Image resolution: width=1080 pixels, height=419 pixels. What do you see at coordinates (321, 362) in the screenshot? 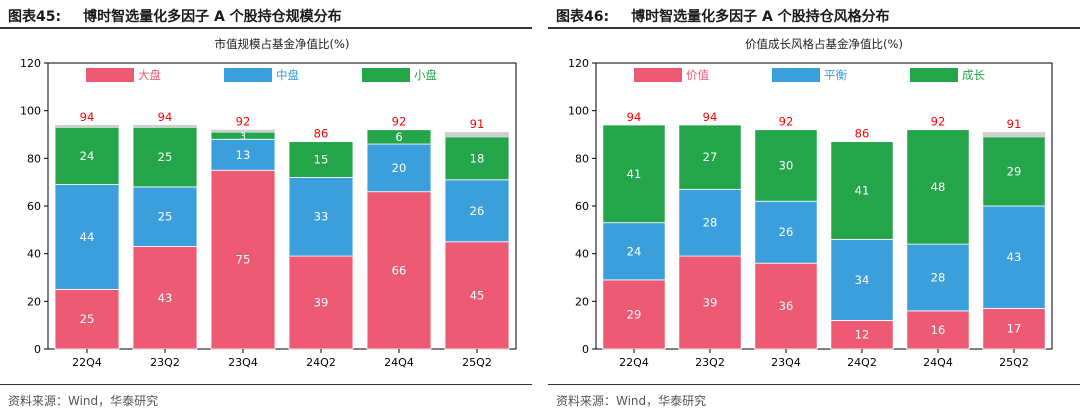
I see `x-tick-label: 24Q2` at bounding box center [321, 362].